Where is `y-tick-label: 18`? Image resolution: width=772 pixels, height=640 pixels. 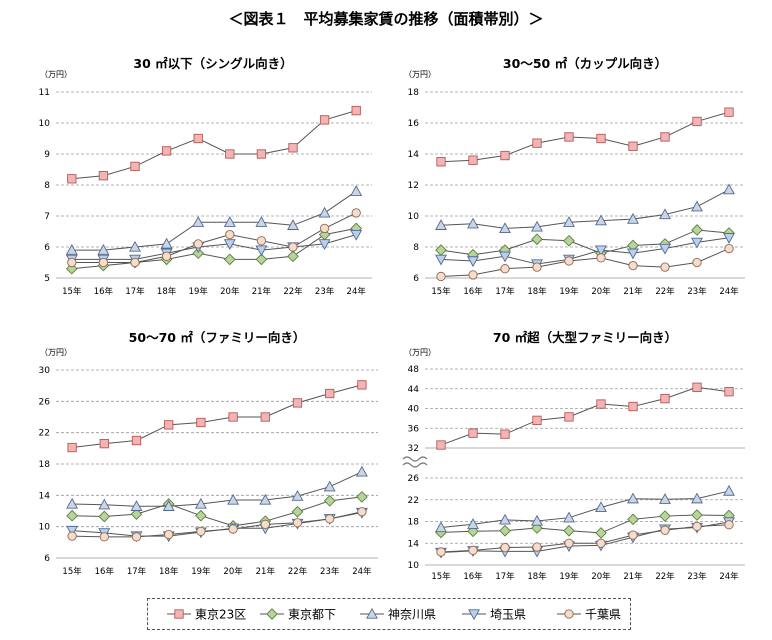 y-tick-label: 18 is located at coordinates (45, 465).